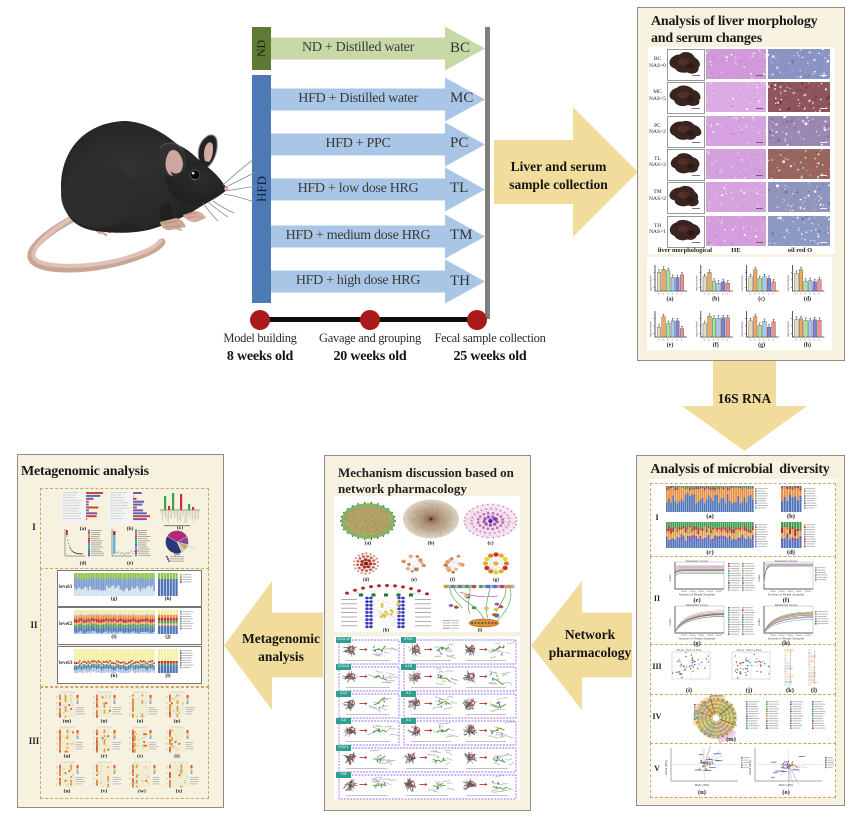 This screenshot has height=822, width=859. Describe the element at coordinates (104, 756) in the screenshot. I see `svg-text: (r)` at that location.